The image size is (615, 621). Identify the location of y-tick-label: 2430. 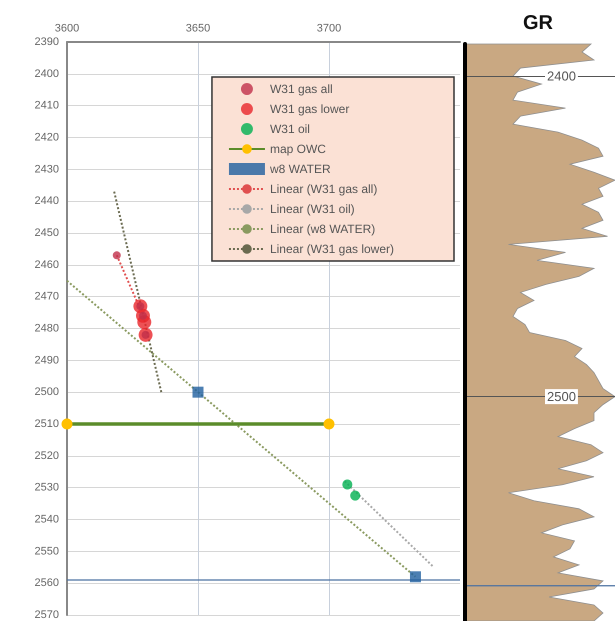
(46, 169).